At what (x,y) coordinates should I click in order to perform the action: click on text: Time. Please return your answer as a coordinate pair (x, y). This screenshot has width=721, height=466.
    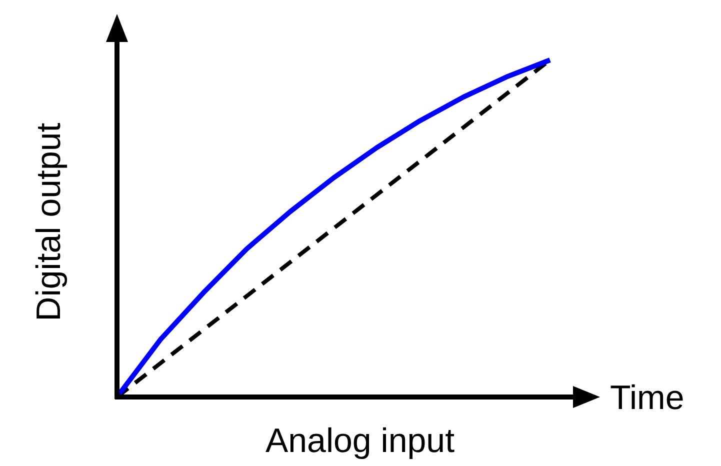
    Looking at the image, I should click on (647, 398).